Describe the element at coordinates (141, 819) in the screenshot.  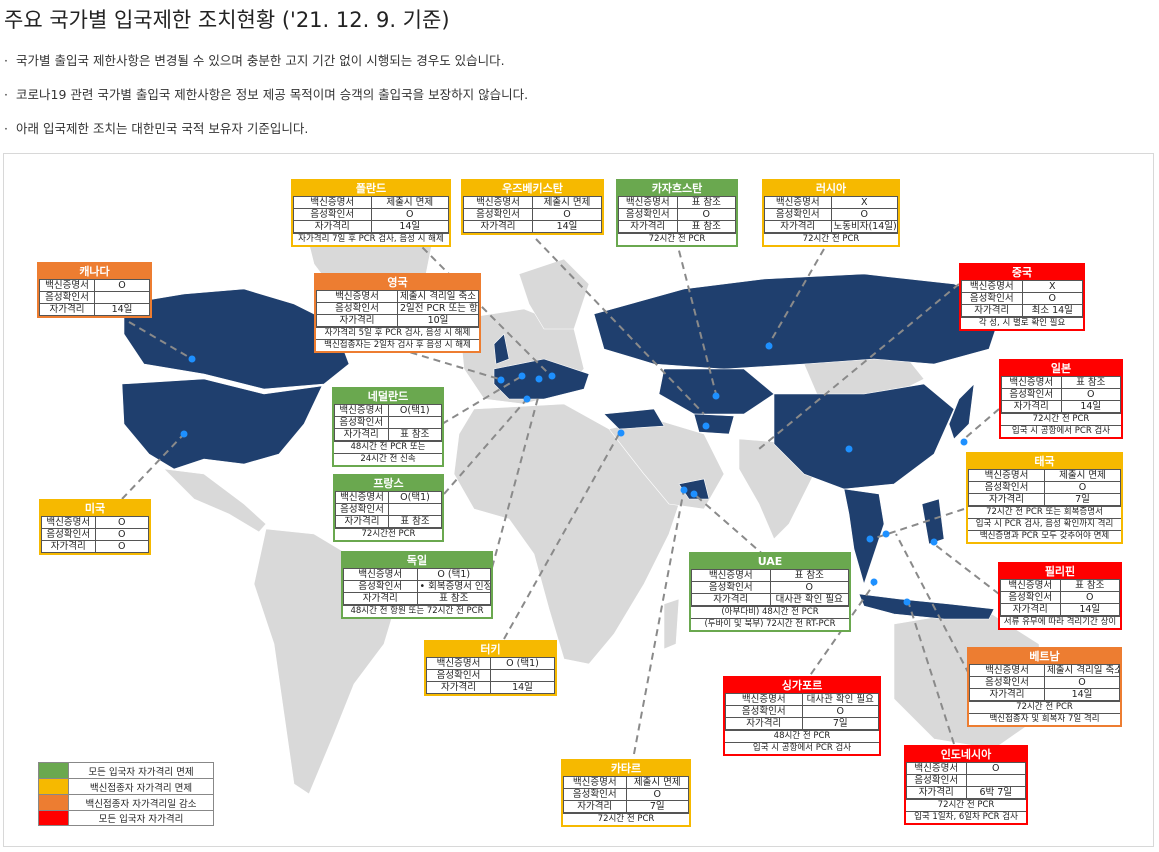
I see `legend-label: 모든 입국자 자가격리` at that location.